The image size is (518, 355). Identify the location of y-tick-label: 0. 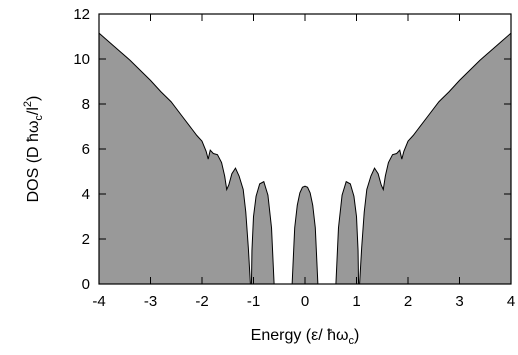
(86, 284).